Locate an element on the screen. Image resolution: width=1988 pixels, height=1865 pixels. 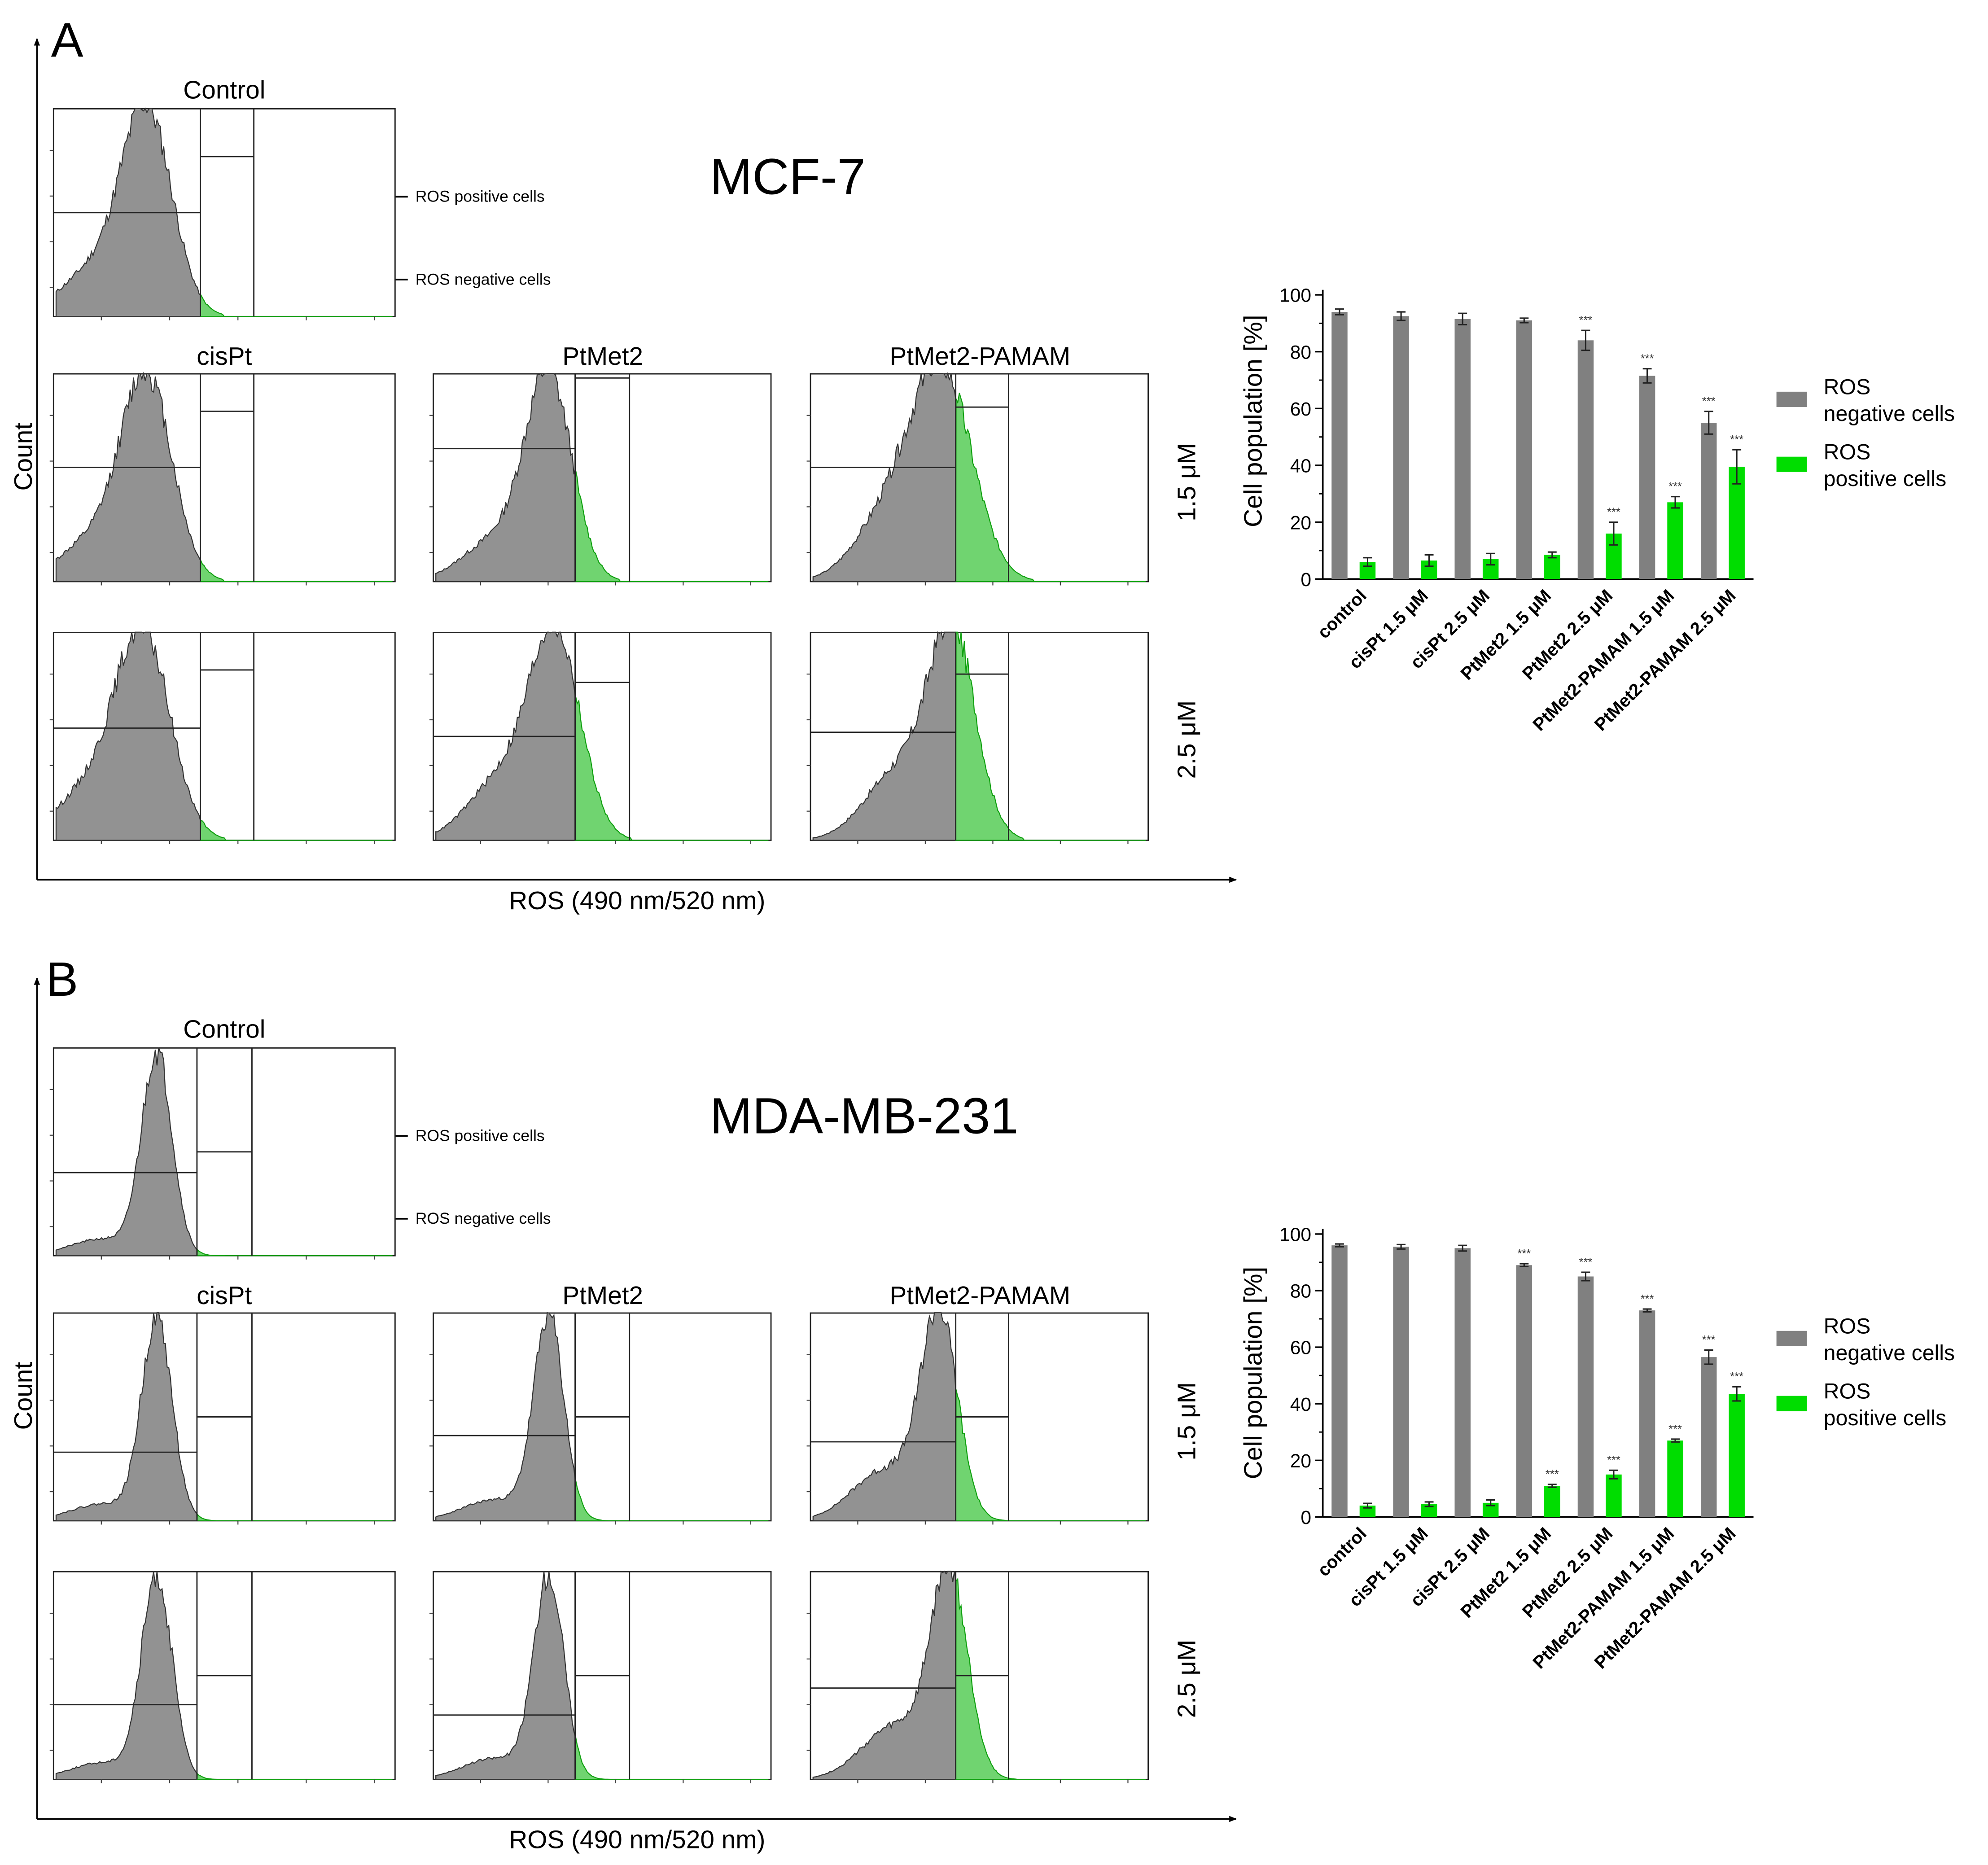
annotation-positive: ROS positive cells is located at coordinates (480, 197).